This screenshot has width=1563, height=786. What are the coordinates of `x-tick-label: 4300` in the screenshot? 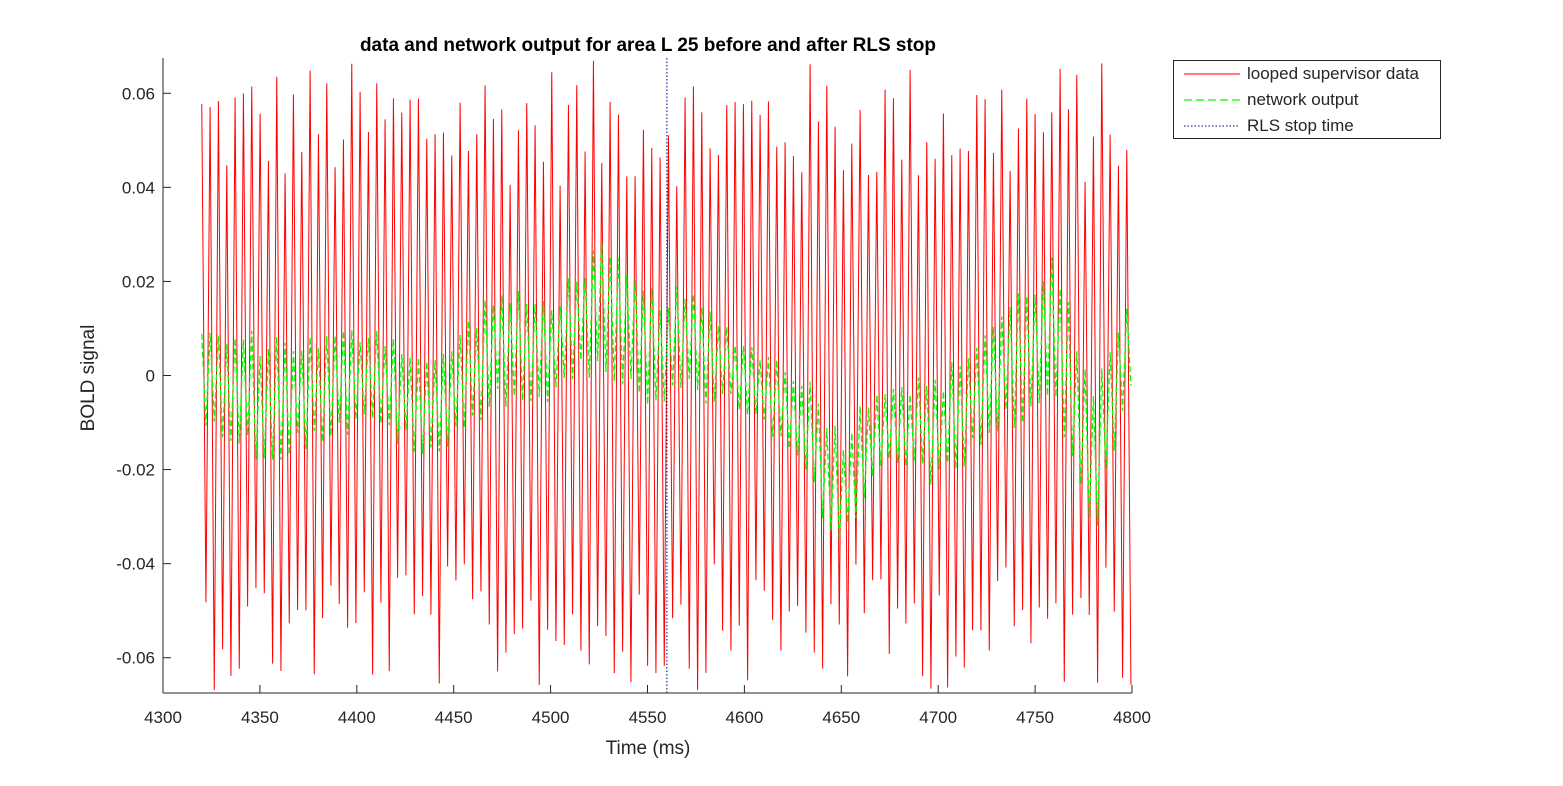 It's located at (163, 717).